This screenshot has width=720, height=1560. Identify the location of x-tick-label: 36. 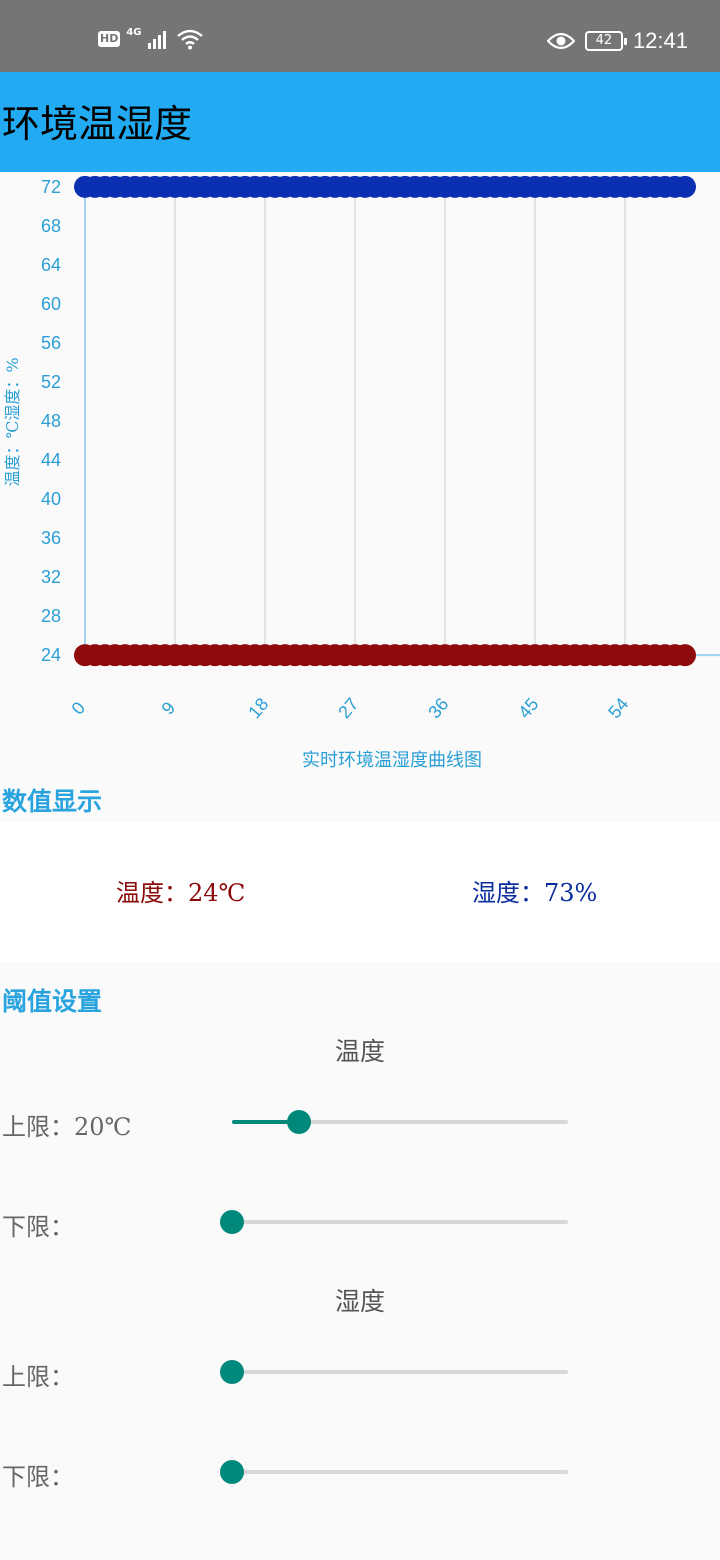
(438, 708).